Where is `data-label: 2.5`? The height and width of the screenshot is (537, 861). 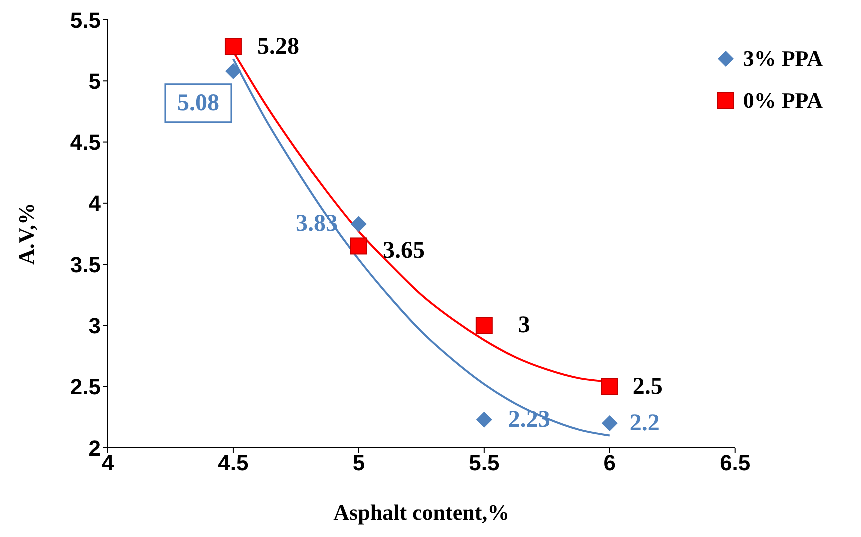
data-label: 2.5 is located at coordinates (647, 387).